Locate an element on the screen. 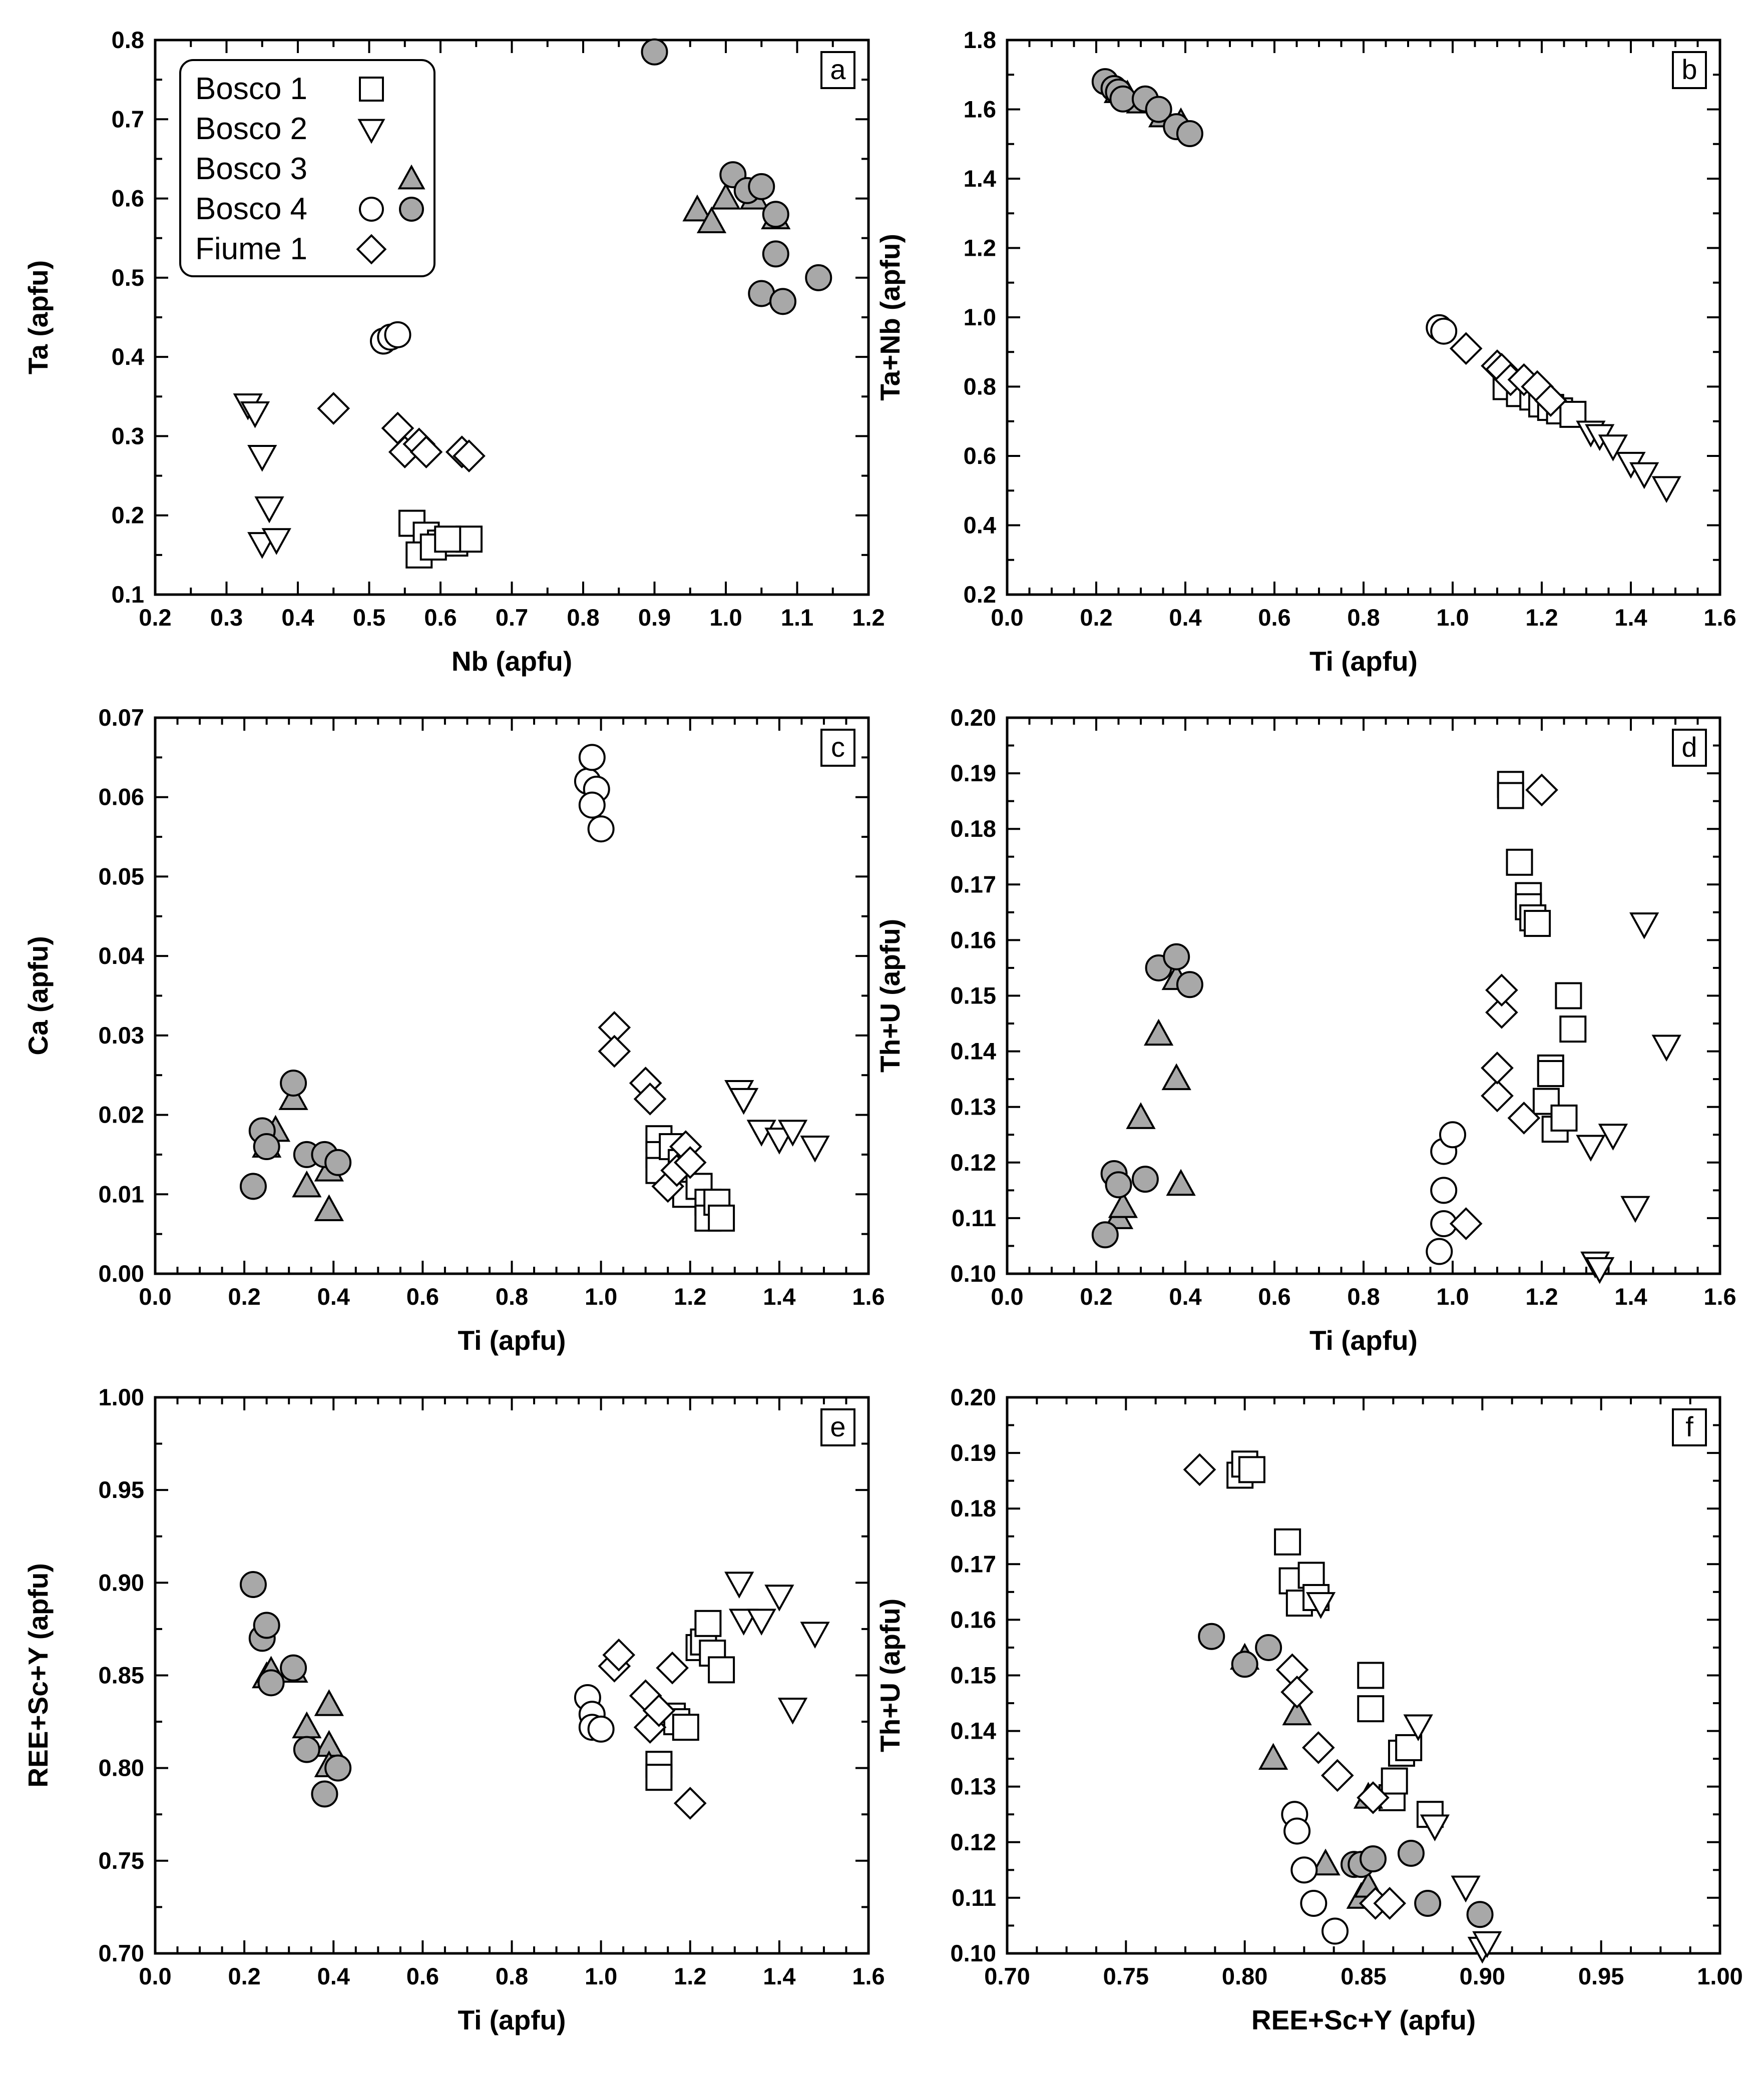 The width and height of the screenshot is (1764, 2075). y-tick-label: 0.20 is located at coordinates (974, 717).